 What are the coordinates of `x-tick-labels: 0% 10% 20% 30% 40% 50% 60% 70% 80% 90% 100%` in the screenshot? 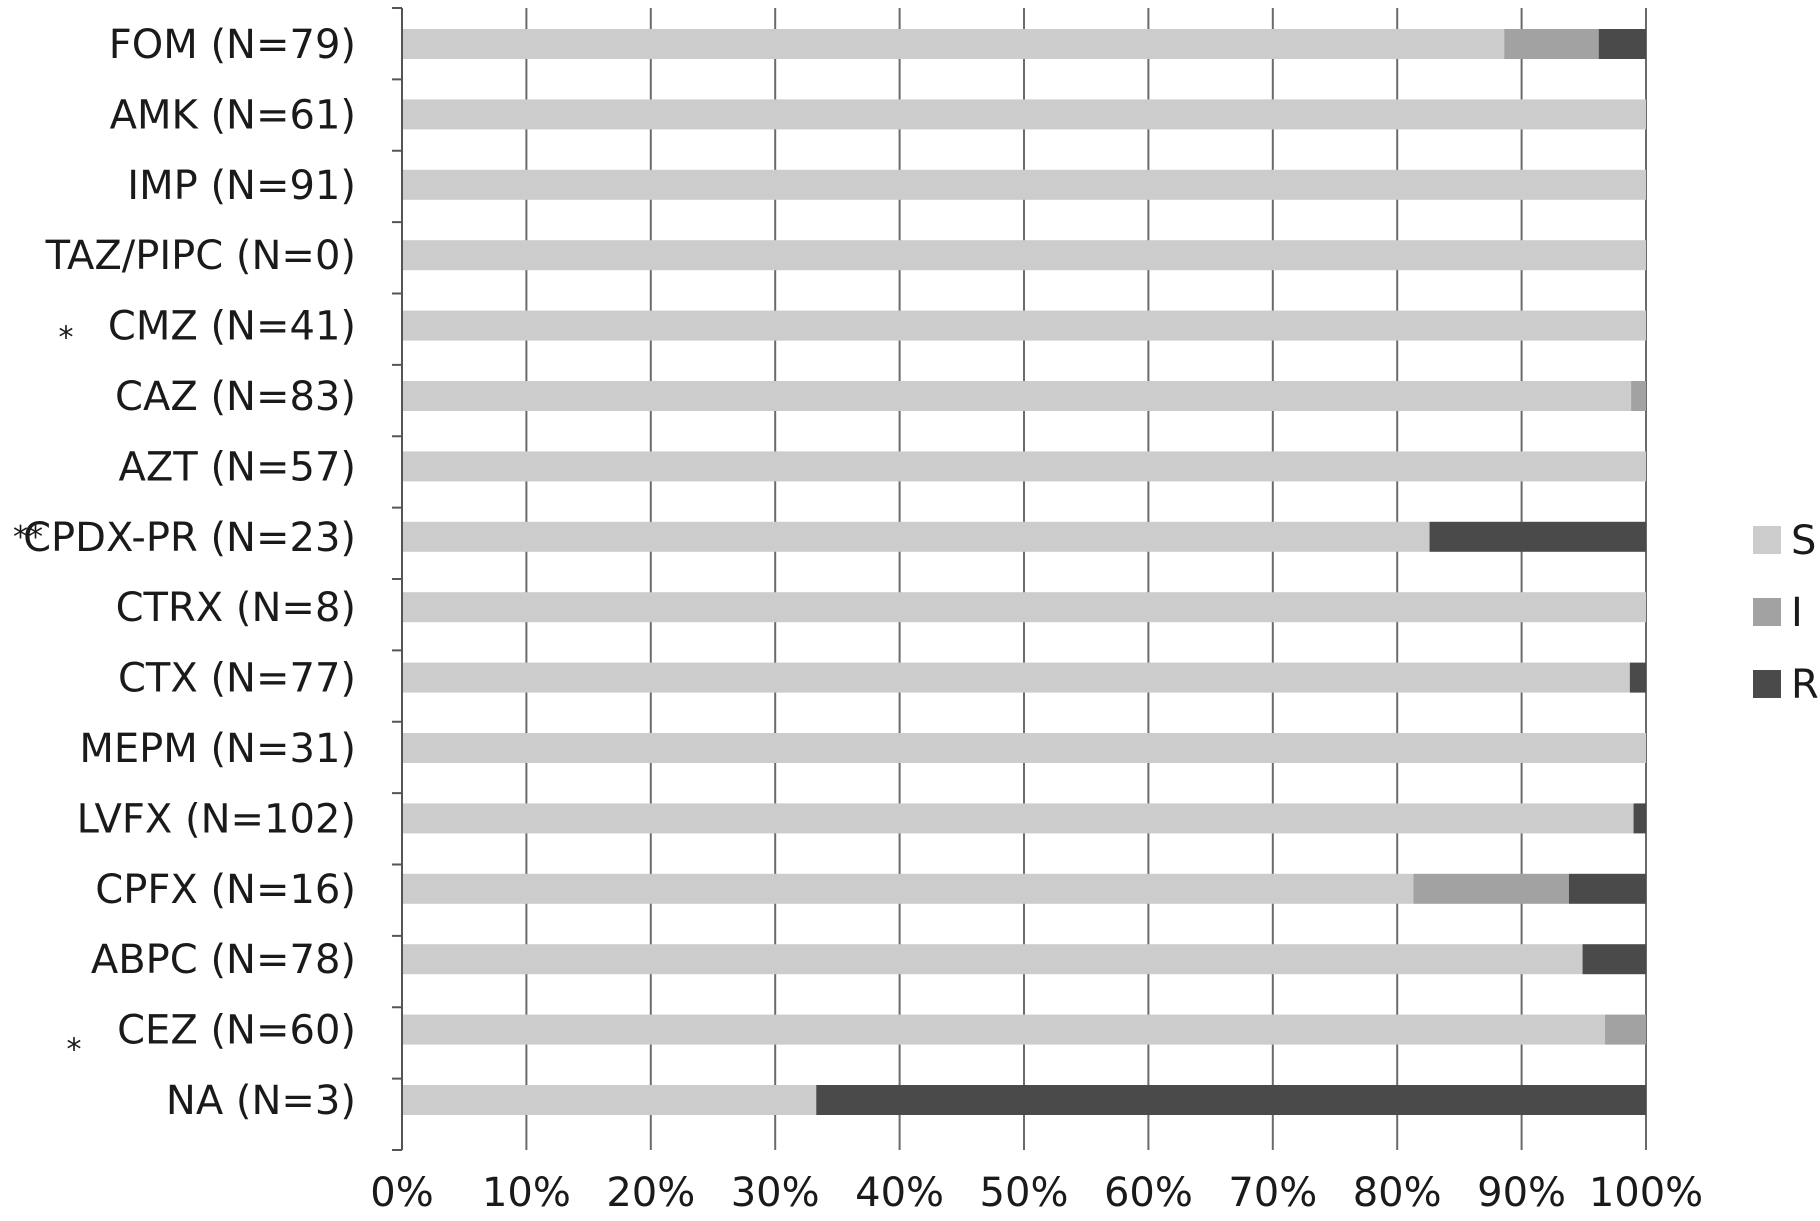 It's located at (1036, 1193).